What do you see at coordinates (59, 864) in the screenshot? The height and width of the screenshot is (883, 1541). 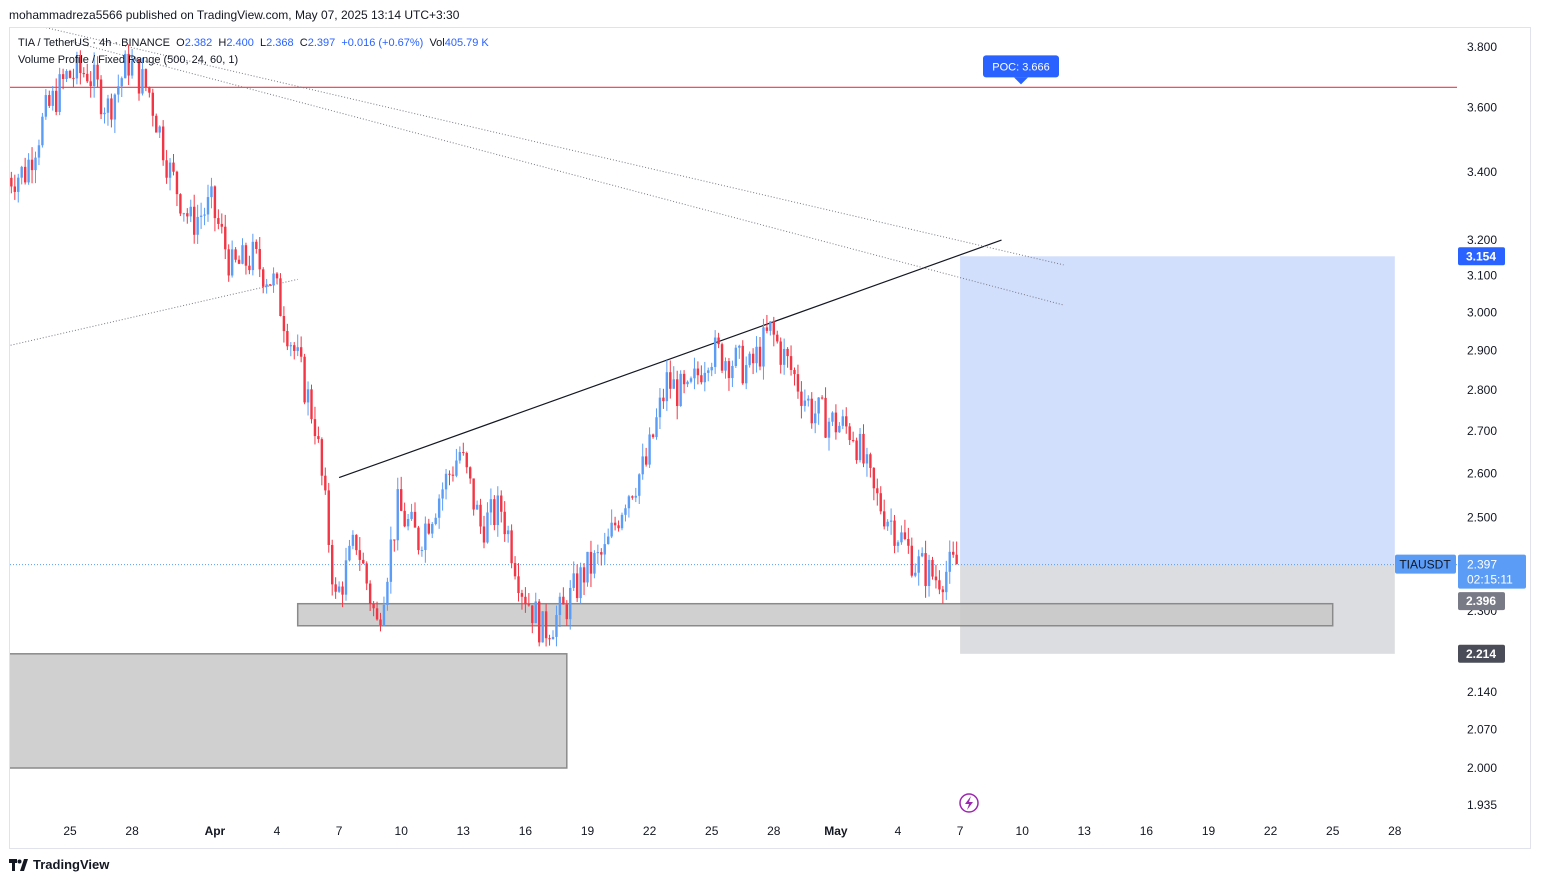 I see `footer-brand: TradingView` at bounding box center [59, 864].